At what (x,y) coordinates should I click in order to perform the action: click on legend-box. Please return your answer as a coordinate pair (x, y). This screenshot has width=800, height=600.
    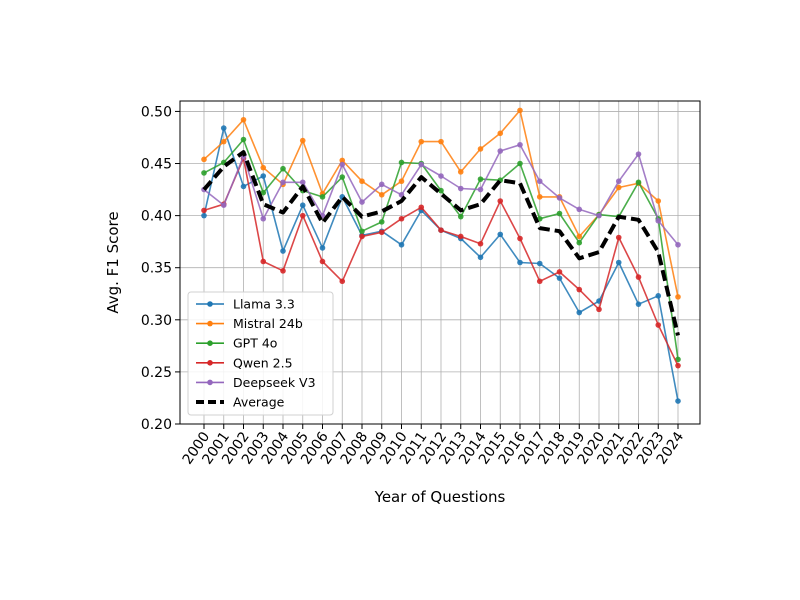
    Looking at the image, I should click on (260, 353).